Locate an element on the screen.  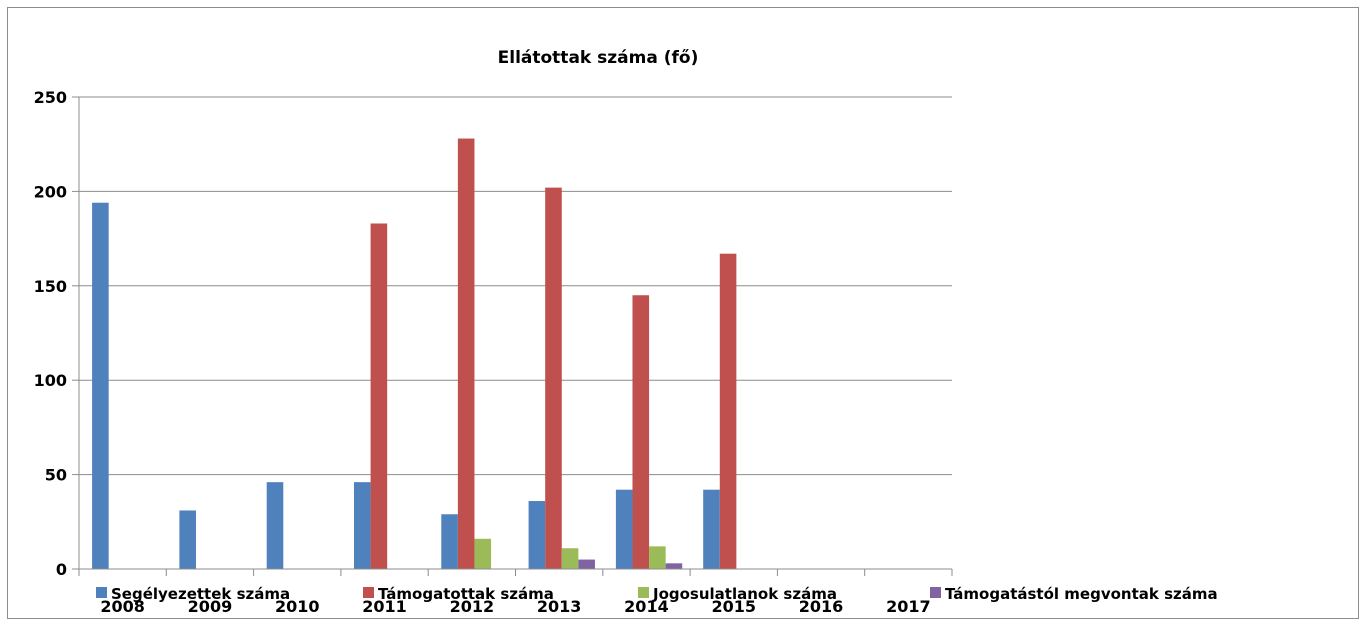
y-tick-label: 150 is located at coordinates (50, 286).